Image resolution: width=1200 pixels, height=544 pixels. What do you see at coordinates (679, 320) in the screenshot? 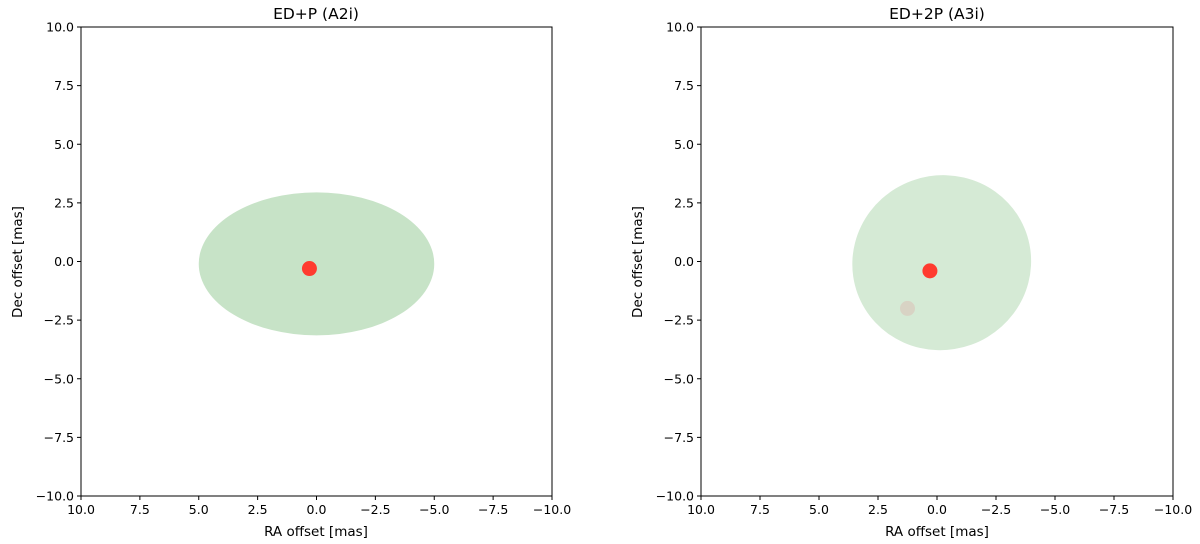
I see `panel-right-ytick-label-5: −2.5` at bounding box center [679, 320].